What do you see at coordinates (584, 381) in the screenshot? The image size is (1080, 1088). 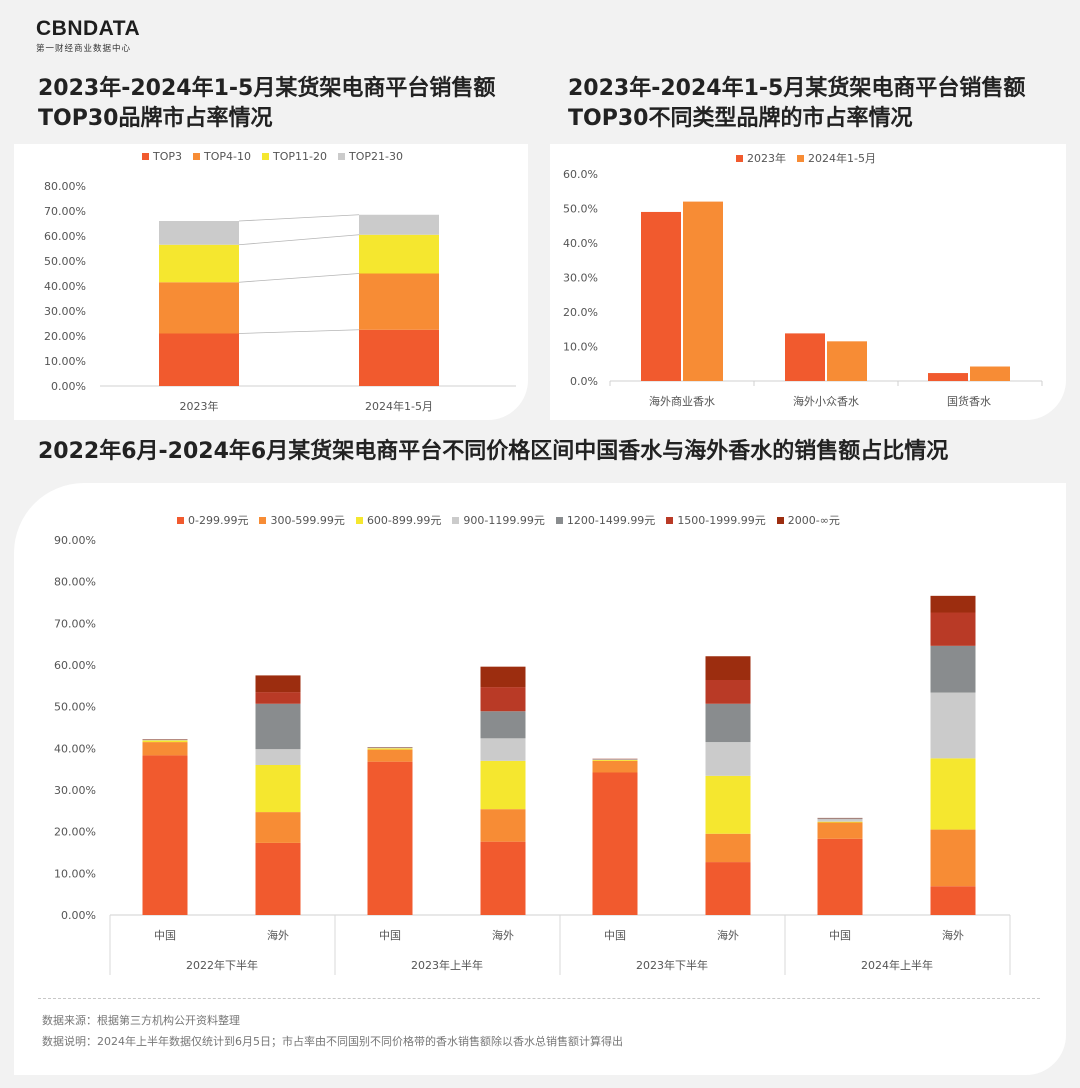 I see `chart2-ytick-label: 0.0%` at bounding box center [584, 381].